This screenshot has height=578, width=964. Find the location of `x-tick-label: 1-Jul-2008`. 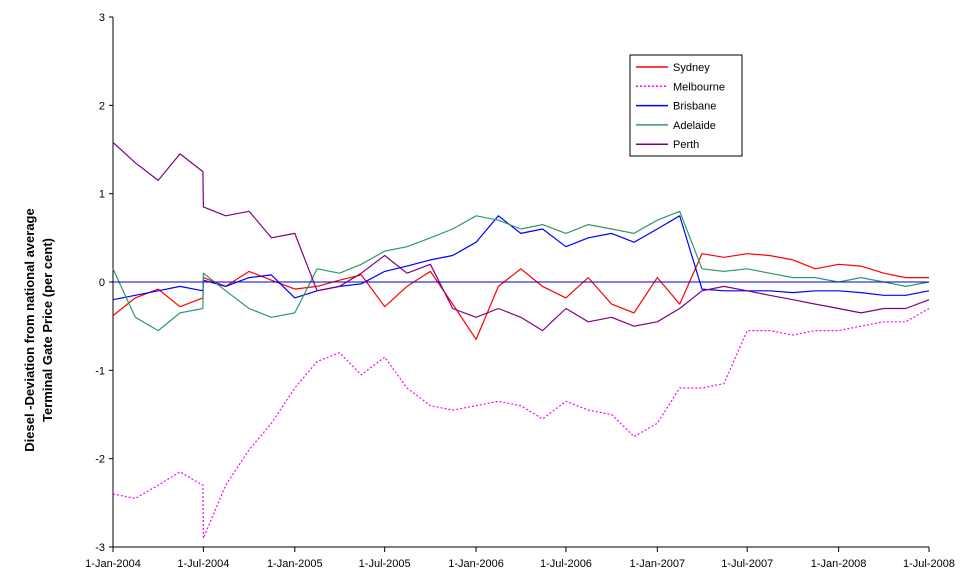

x-tick-label: 1-Jul-2008 is located at coordinates (929, 564).